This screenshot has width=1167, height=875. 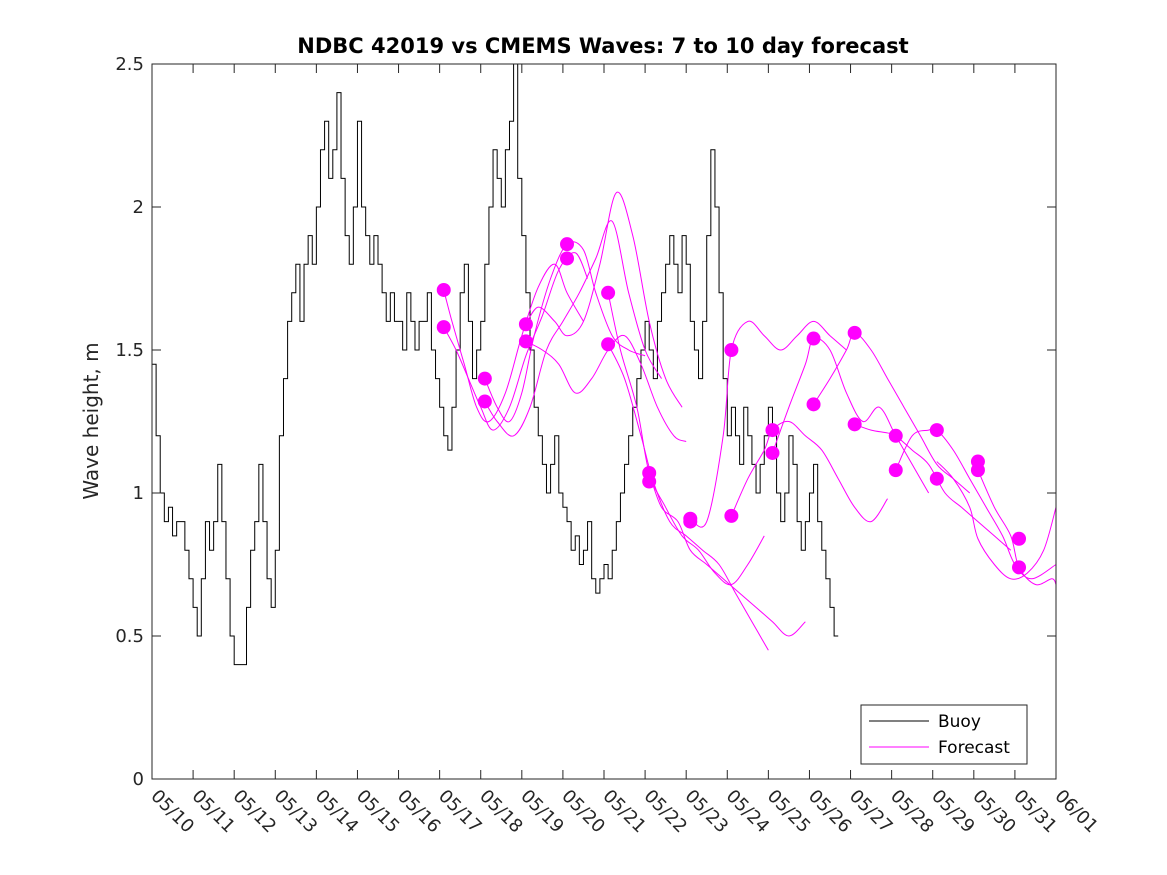 I want to click on legend-forecast-label: Forecast, so click(x=974, y=748).